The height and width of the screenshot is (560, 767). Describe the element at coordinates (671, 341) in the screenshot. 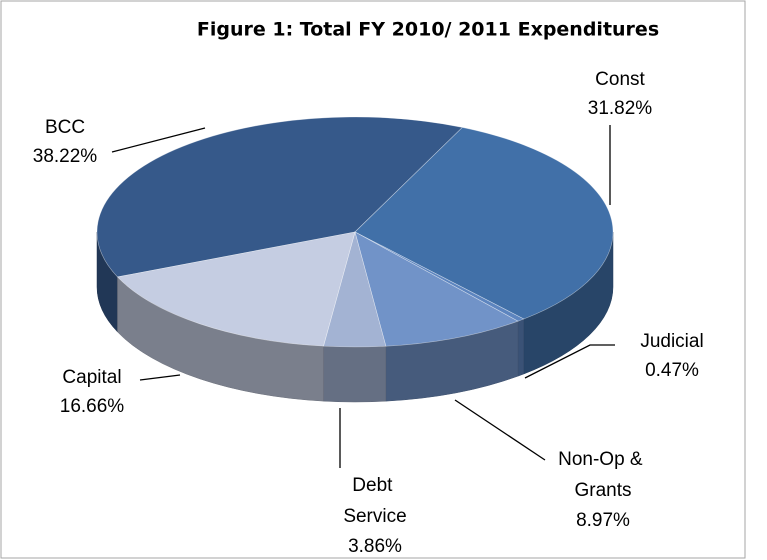

I see `category-label: Judicial` at that location.